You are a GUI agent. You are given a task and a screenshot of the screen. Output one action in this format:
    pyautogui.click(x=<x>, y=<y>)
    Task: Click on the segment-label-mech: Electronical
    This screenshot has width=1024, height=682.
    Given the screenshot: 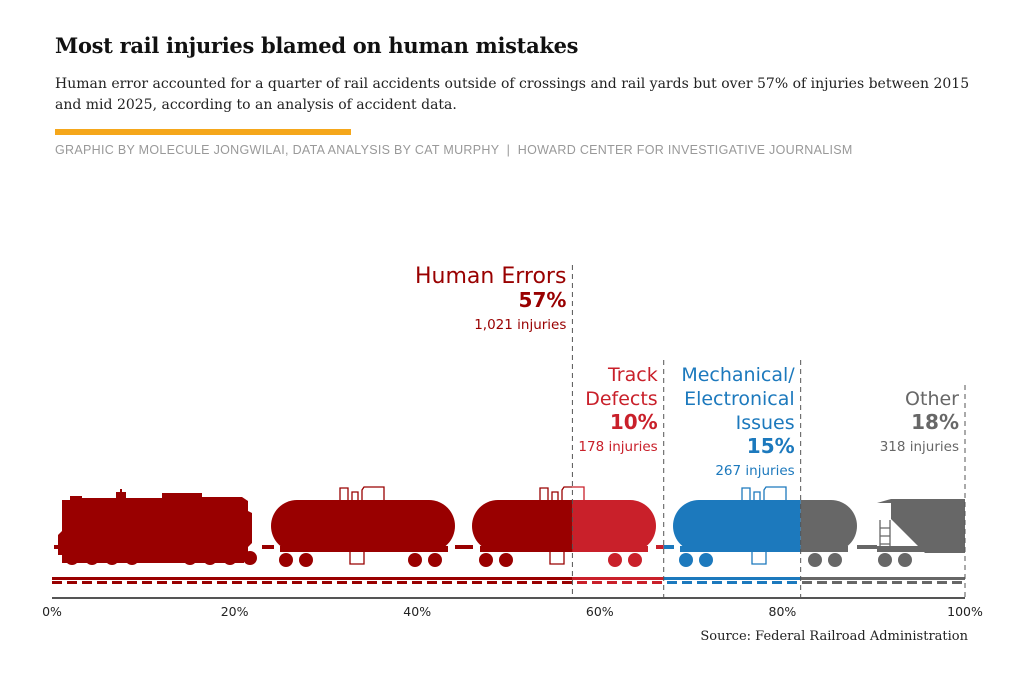 What is the action you would take?
    pyautogui.click(x=739, y=399)
    